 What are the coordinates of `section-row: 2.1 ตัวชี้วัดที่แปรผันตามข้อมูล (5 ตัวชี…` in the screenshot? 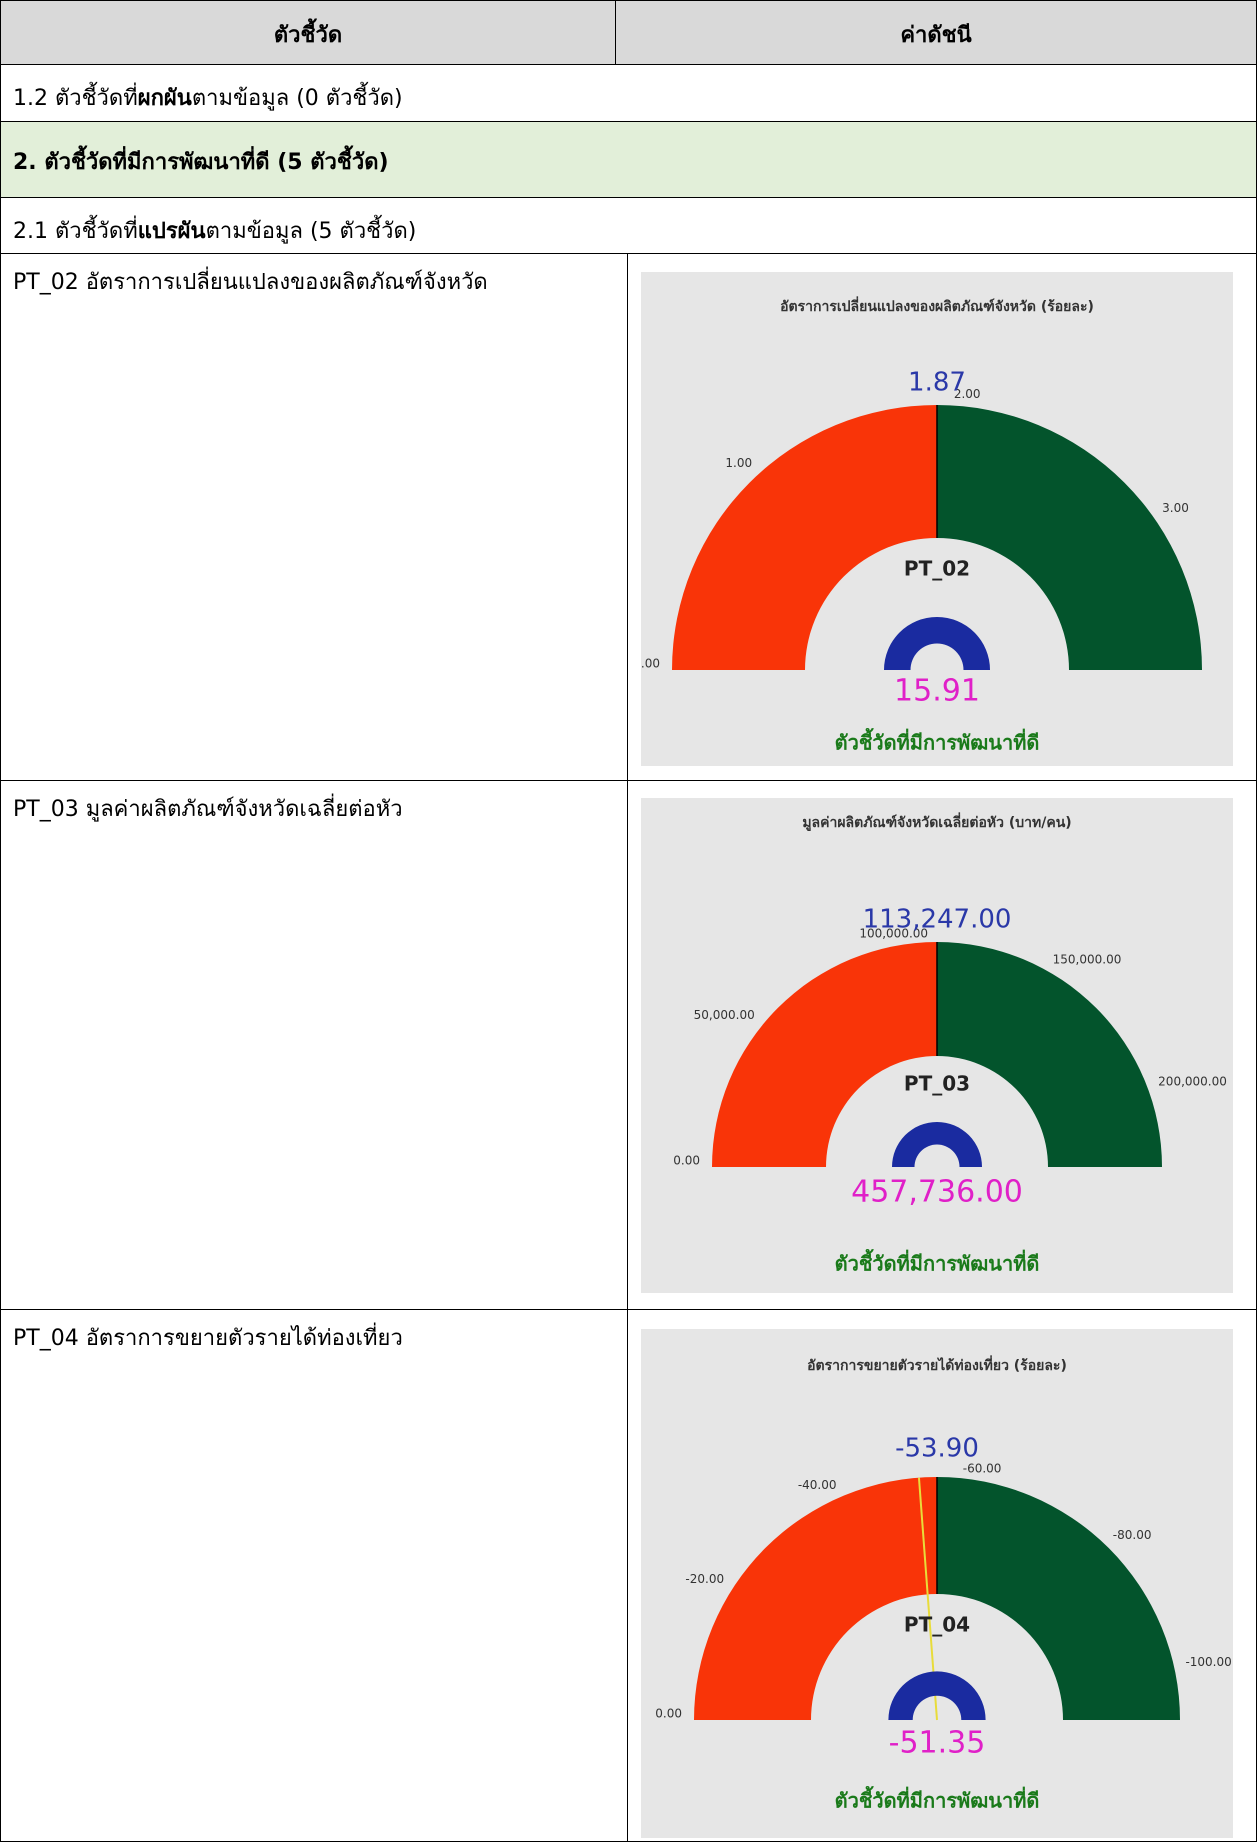 It's located at (628, 225).